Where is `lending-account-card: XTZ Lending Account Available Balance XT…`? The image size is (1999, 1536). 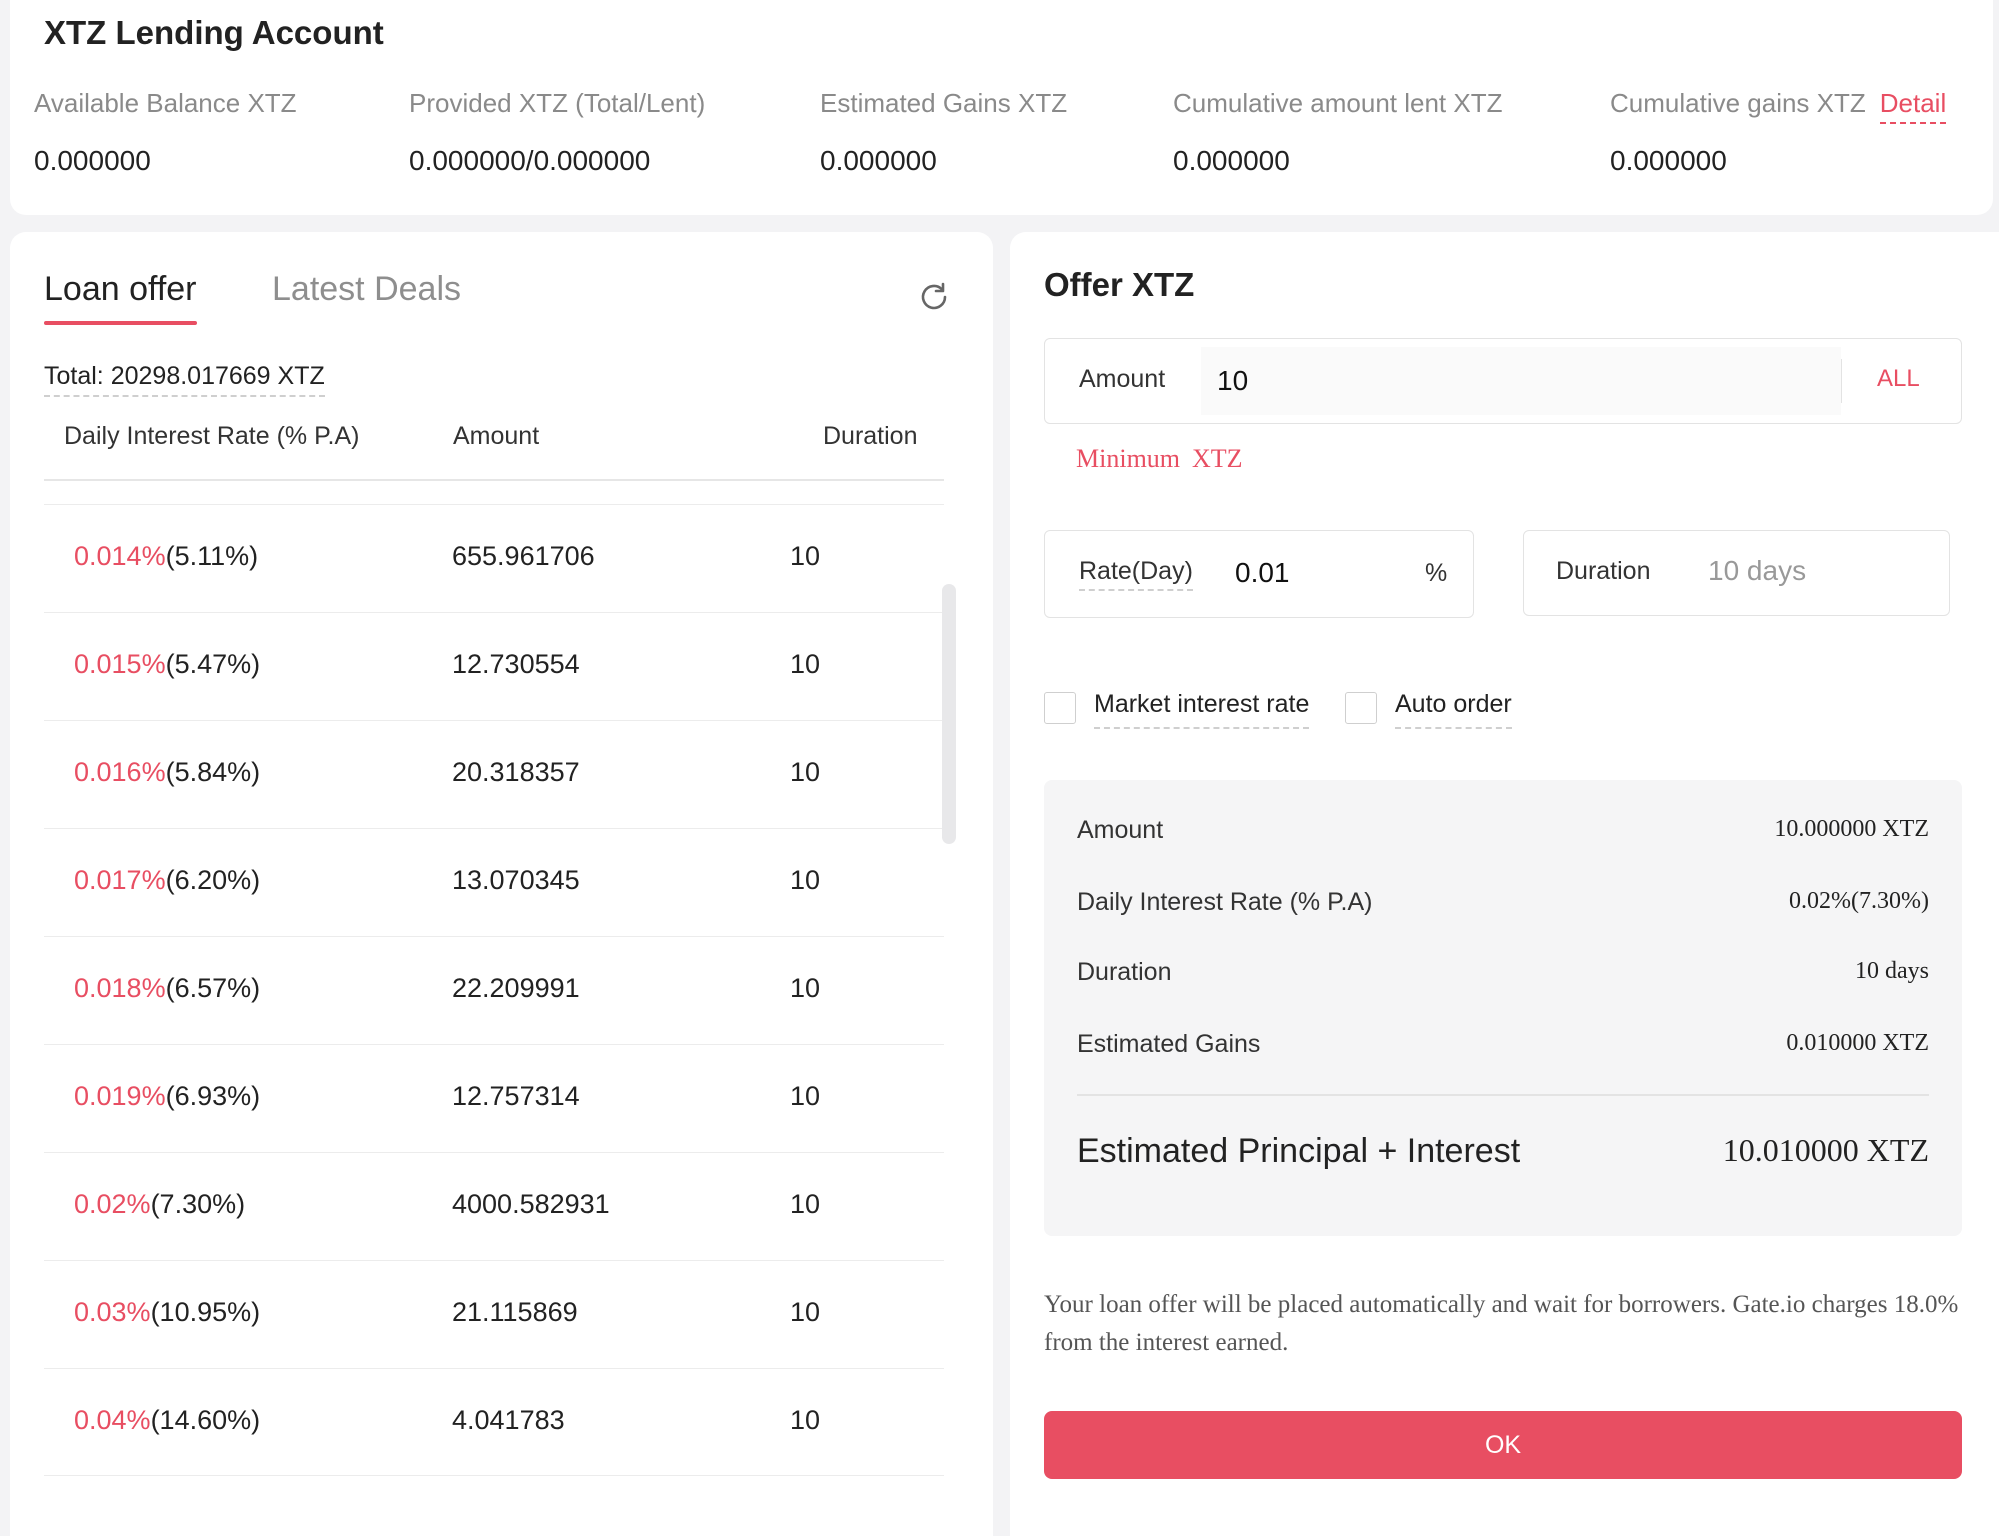
lending-account-card: XTZ Lending Account Available Balance XT… is located at coordinates (1001, 107).